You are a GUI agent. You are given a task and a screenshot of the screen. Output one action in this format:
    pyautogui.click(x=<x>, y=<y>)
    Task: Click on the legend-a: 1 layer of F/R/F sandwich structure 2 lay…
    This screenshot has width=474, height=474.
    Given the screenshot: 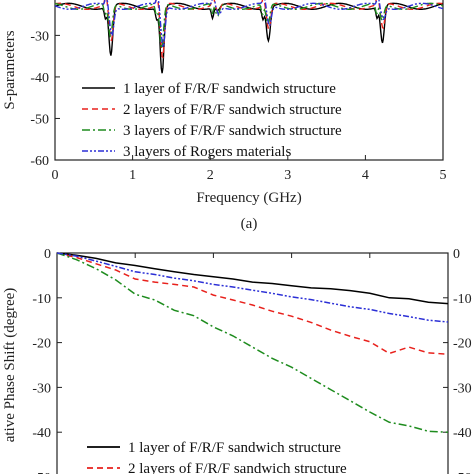 What is the action you would take?
    pyautogui.click(x=212, y=120)
    